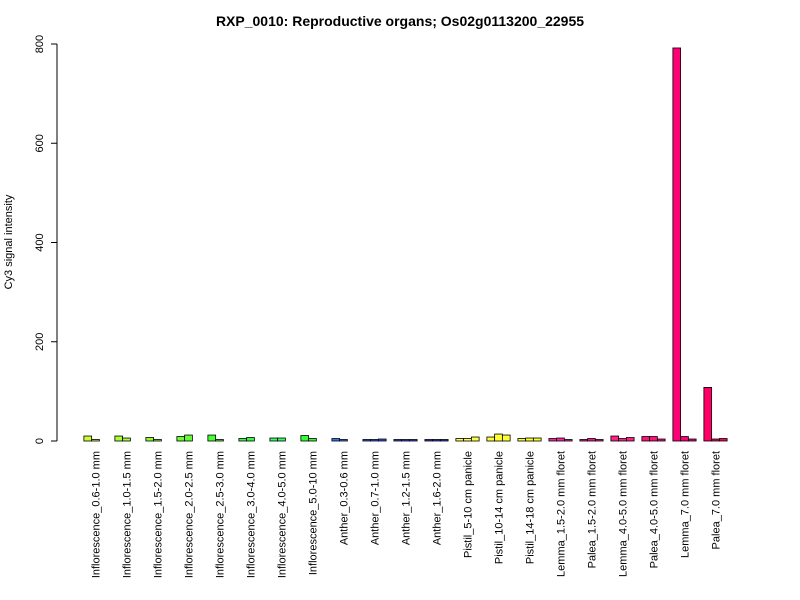  What do you see at coordinates (655, 509) in the screenshot?
I see `x-tick-label: Palea_4.0-5.0 mm floret` at bounding box center [655, 509].